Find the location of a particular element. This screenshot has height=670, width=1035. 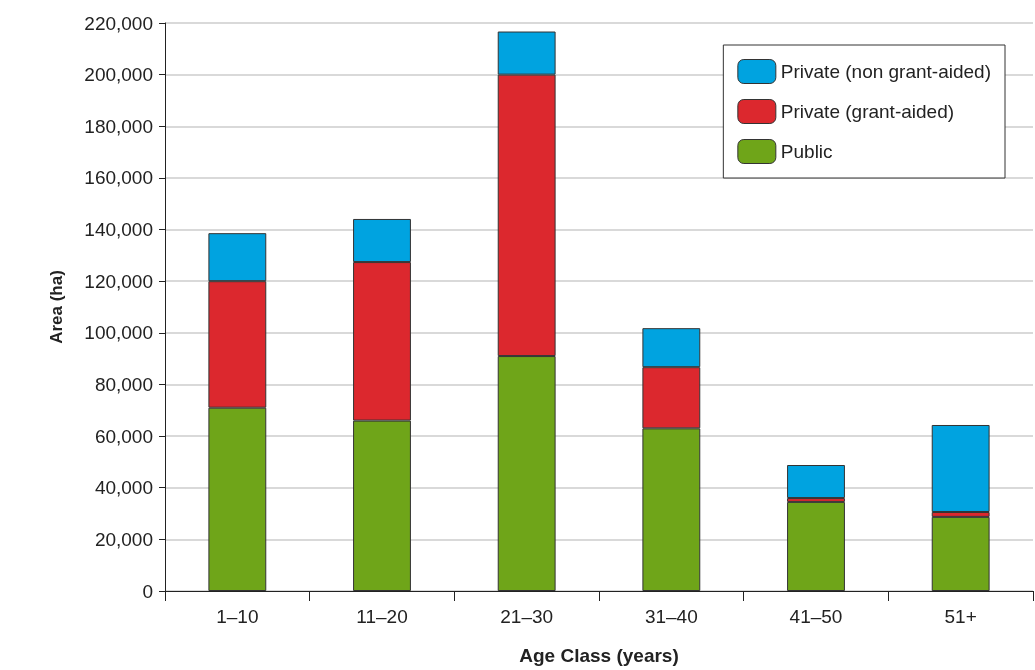

legend-label: Private (grant-aided) is located at coordinates (867, 111).